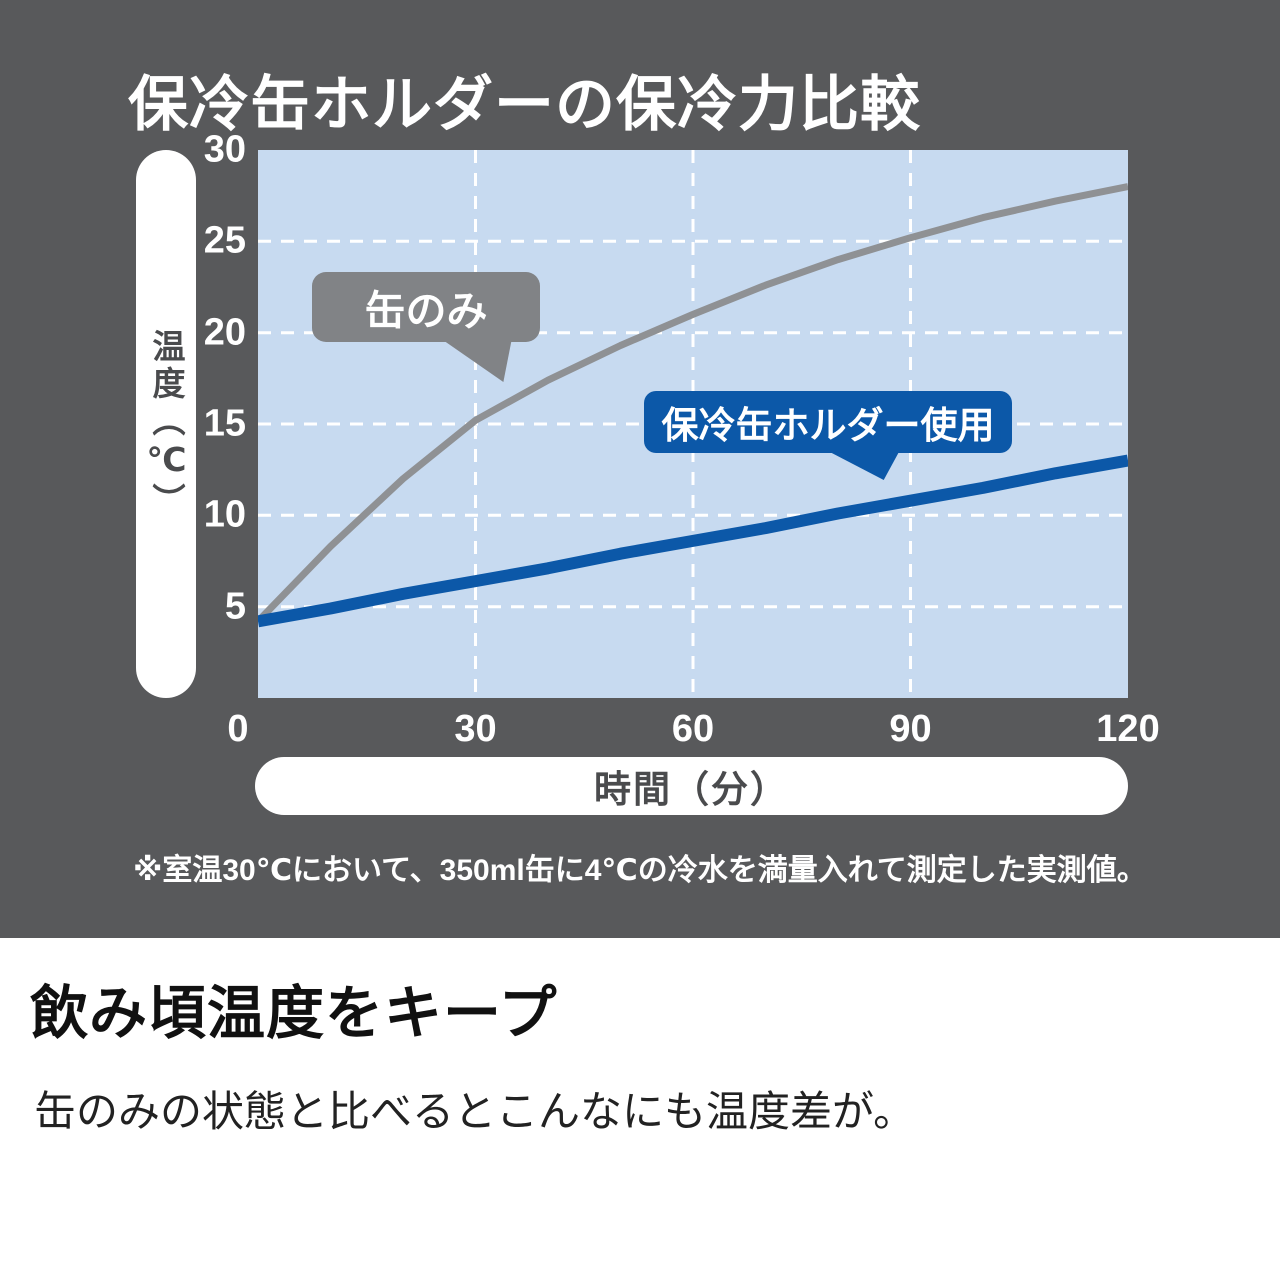 The width and height of the screenshot is (1280, 1280). What do you see at coordinates (224, 332) in the screenshot?
I see `y-tick-label: 20` at bounding box center [224, 332].